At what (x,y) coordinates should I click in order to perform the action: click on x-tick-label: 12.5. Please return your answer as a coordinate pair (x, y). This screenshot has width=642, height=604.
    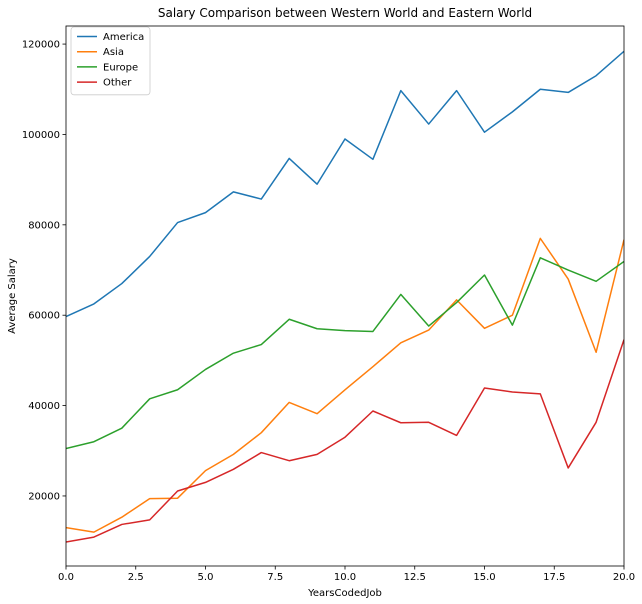
    Looking at the image, I should click on (415, 577).